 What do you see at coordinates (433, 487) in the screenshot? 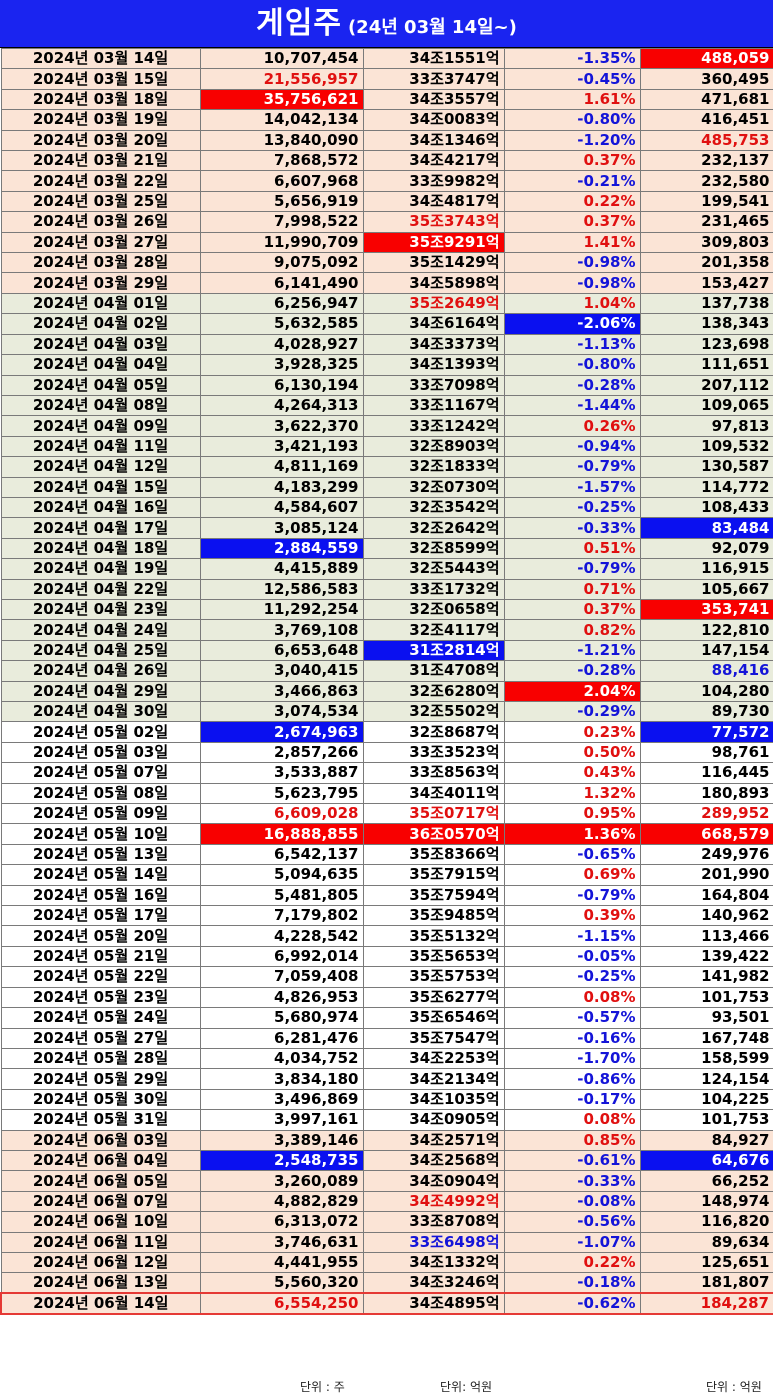
I see `market-cap-cell: 32조0730억` at bounding box center [433, 487].